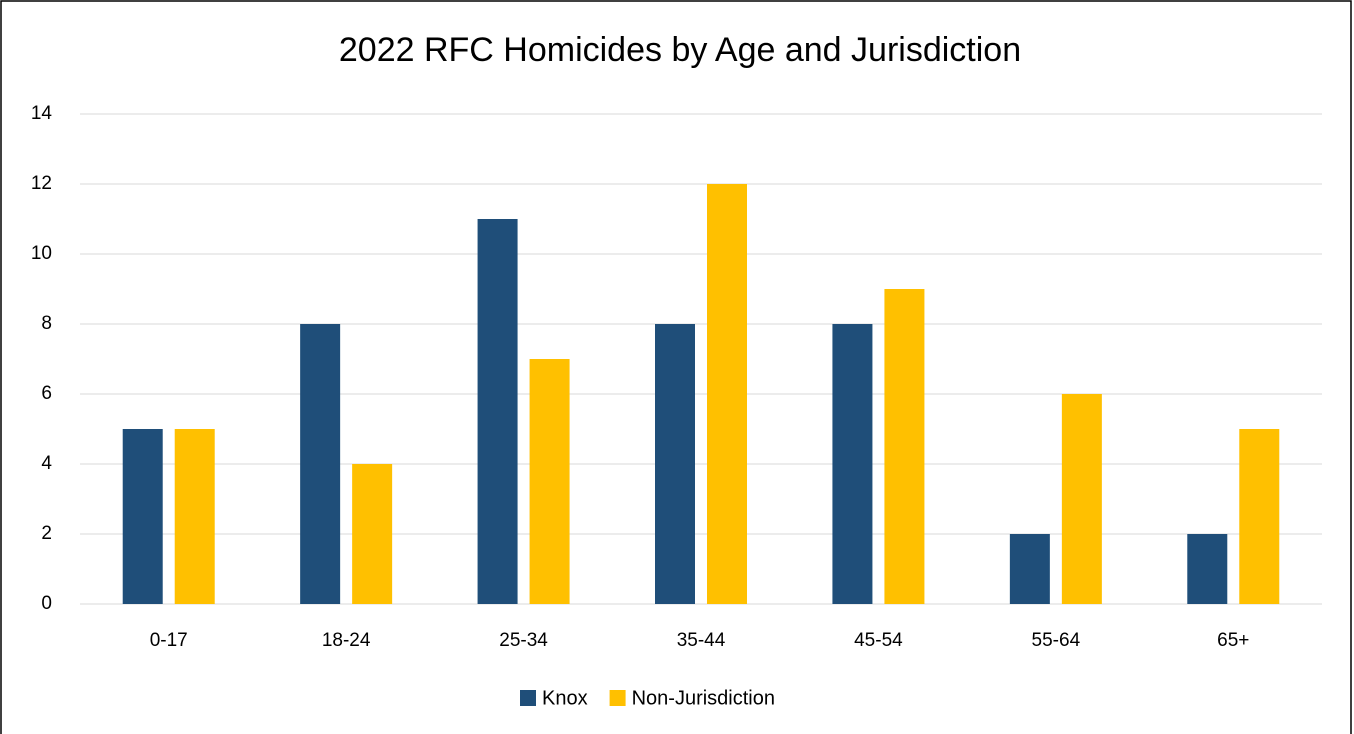 This screenshot has height=734, width=1354. What do you see at coordinates (878, 640) in the screenshot?
I see `x-tick-label: 45-54` at bounding box center [878, 640].